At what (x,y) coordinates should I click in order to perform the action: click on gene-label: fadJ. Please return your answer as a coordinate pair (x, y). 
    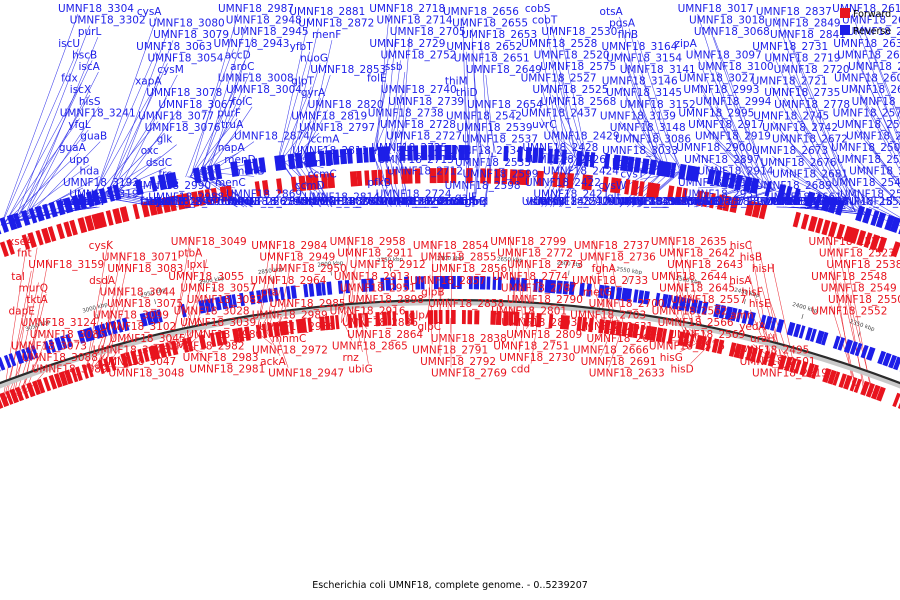
    Looking at the image, I should click on (150, 202).